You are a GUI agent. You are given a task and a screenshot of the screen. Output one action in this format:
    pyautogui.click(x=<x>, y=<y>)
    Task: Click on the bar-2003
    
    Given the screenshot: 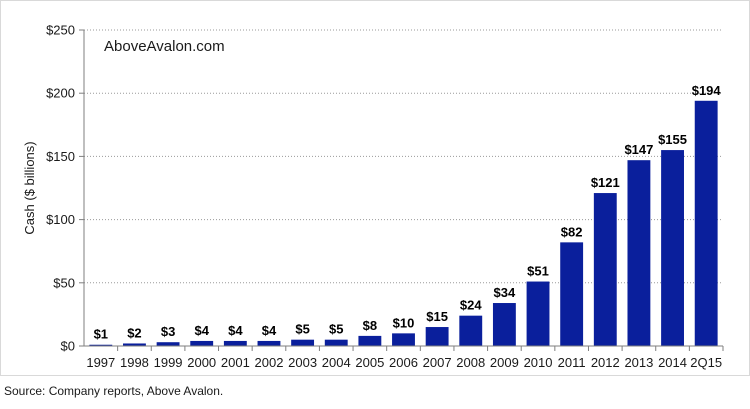 What is the action you would take?
    pyautogui.click(x=303, y=342)
    